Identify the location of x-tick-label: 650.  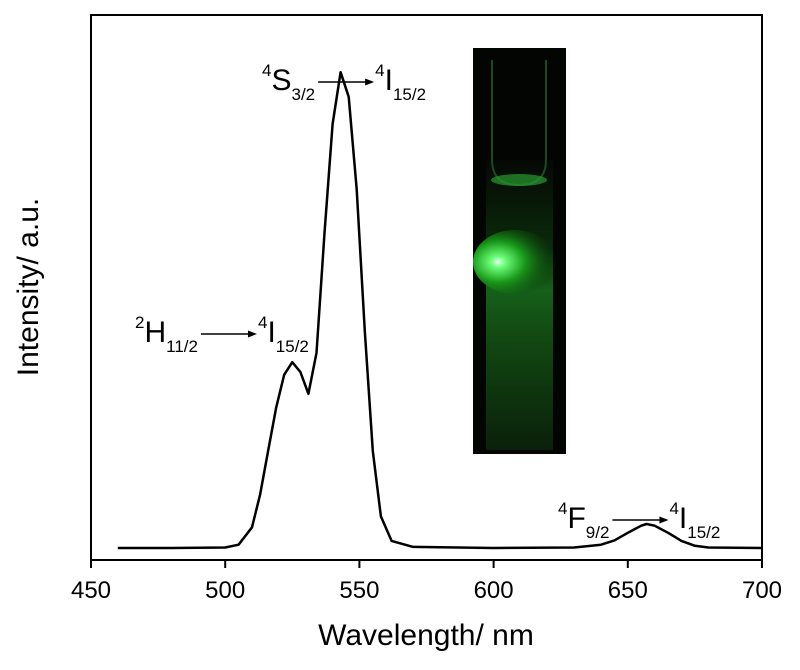
(628, 590).